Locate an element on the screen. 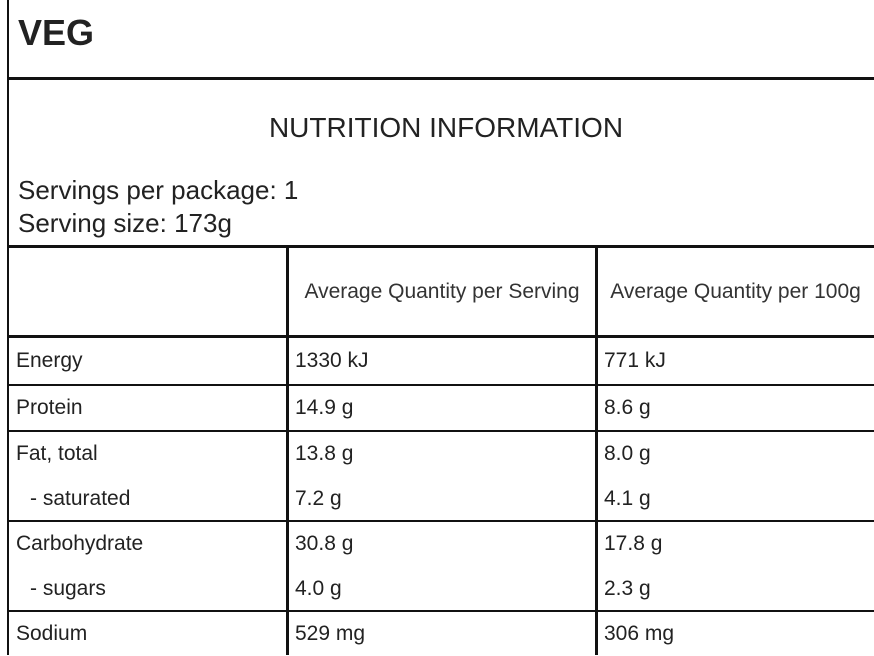  nutrient-label: Sodium is located at coordinates (52, 633).